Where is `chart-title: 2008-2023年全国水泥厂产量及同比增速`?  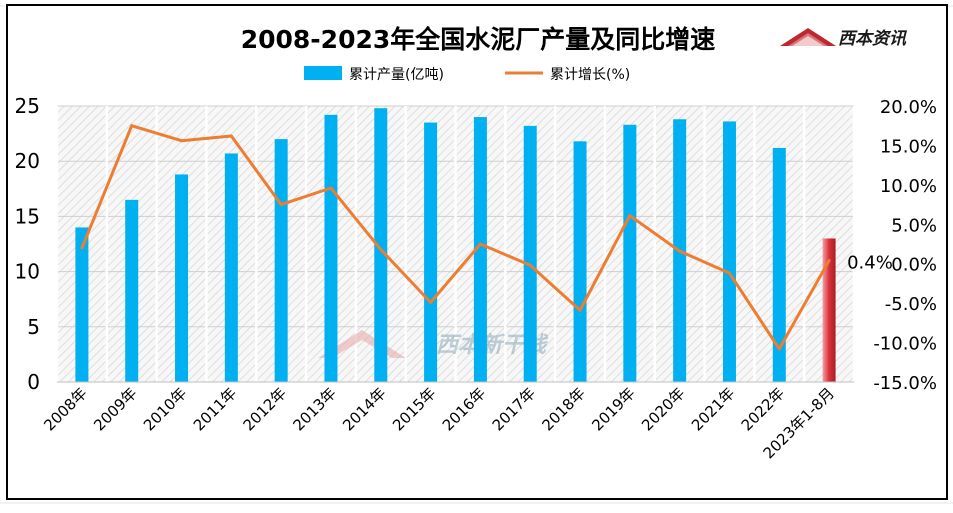
chart-title: 2008-2023年全国水泥厂产量及同比增速 is located at coordinates (478, 39).